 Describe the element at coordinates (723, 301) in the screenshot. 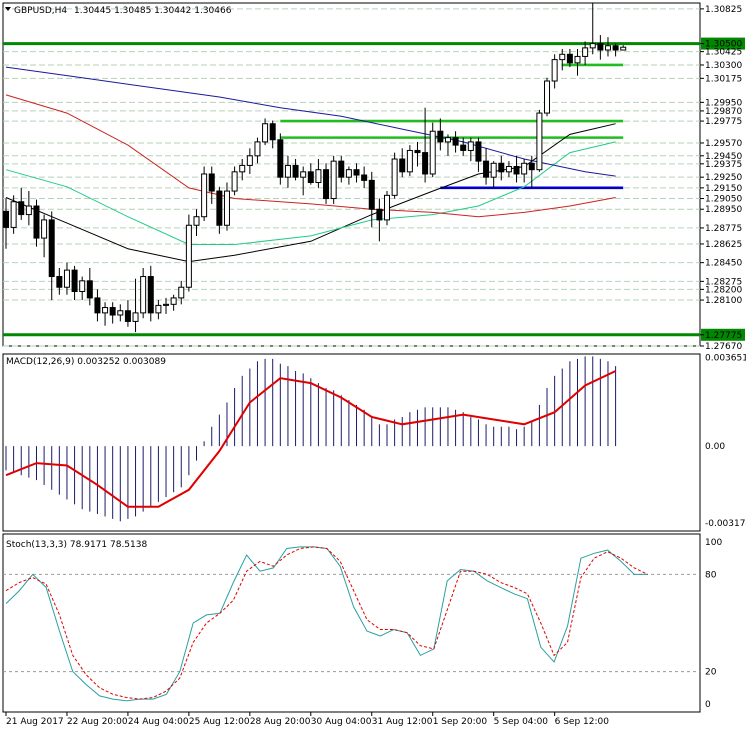

I see `price-label: 1.28100` at that location.